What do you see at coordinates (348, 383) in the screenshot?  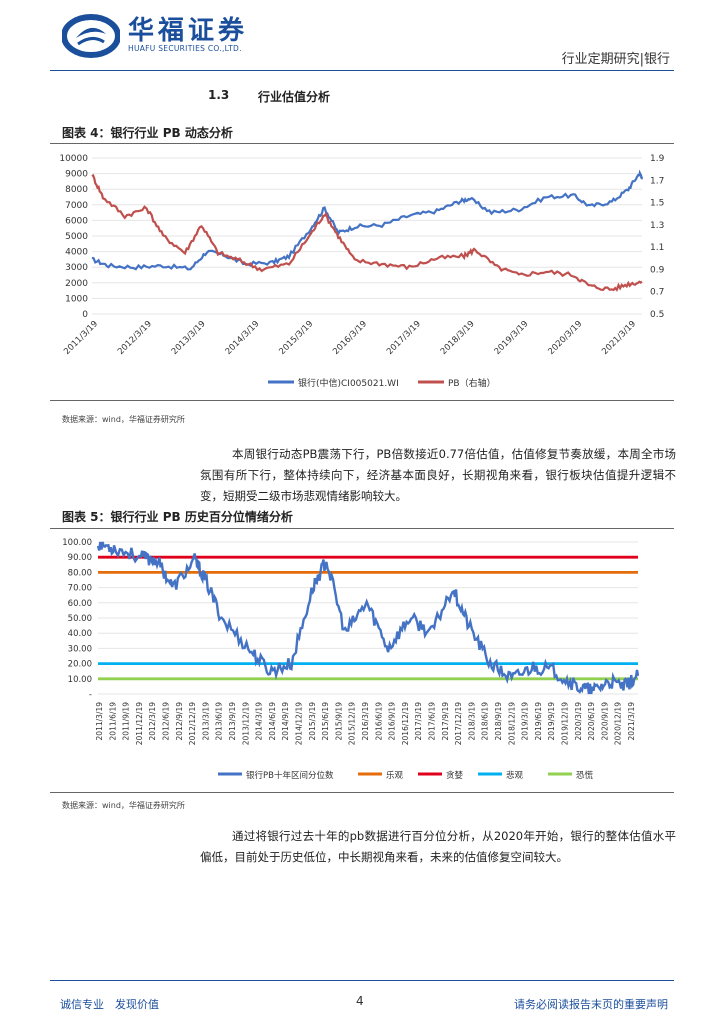 I see `legend-label: 银行(中信)CI005021.WI` at bounding box center [348, 383].